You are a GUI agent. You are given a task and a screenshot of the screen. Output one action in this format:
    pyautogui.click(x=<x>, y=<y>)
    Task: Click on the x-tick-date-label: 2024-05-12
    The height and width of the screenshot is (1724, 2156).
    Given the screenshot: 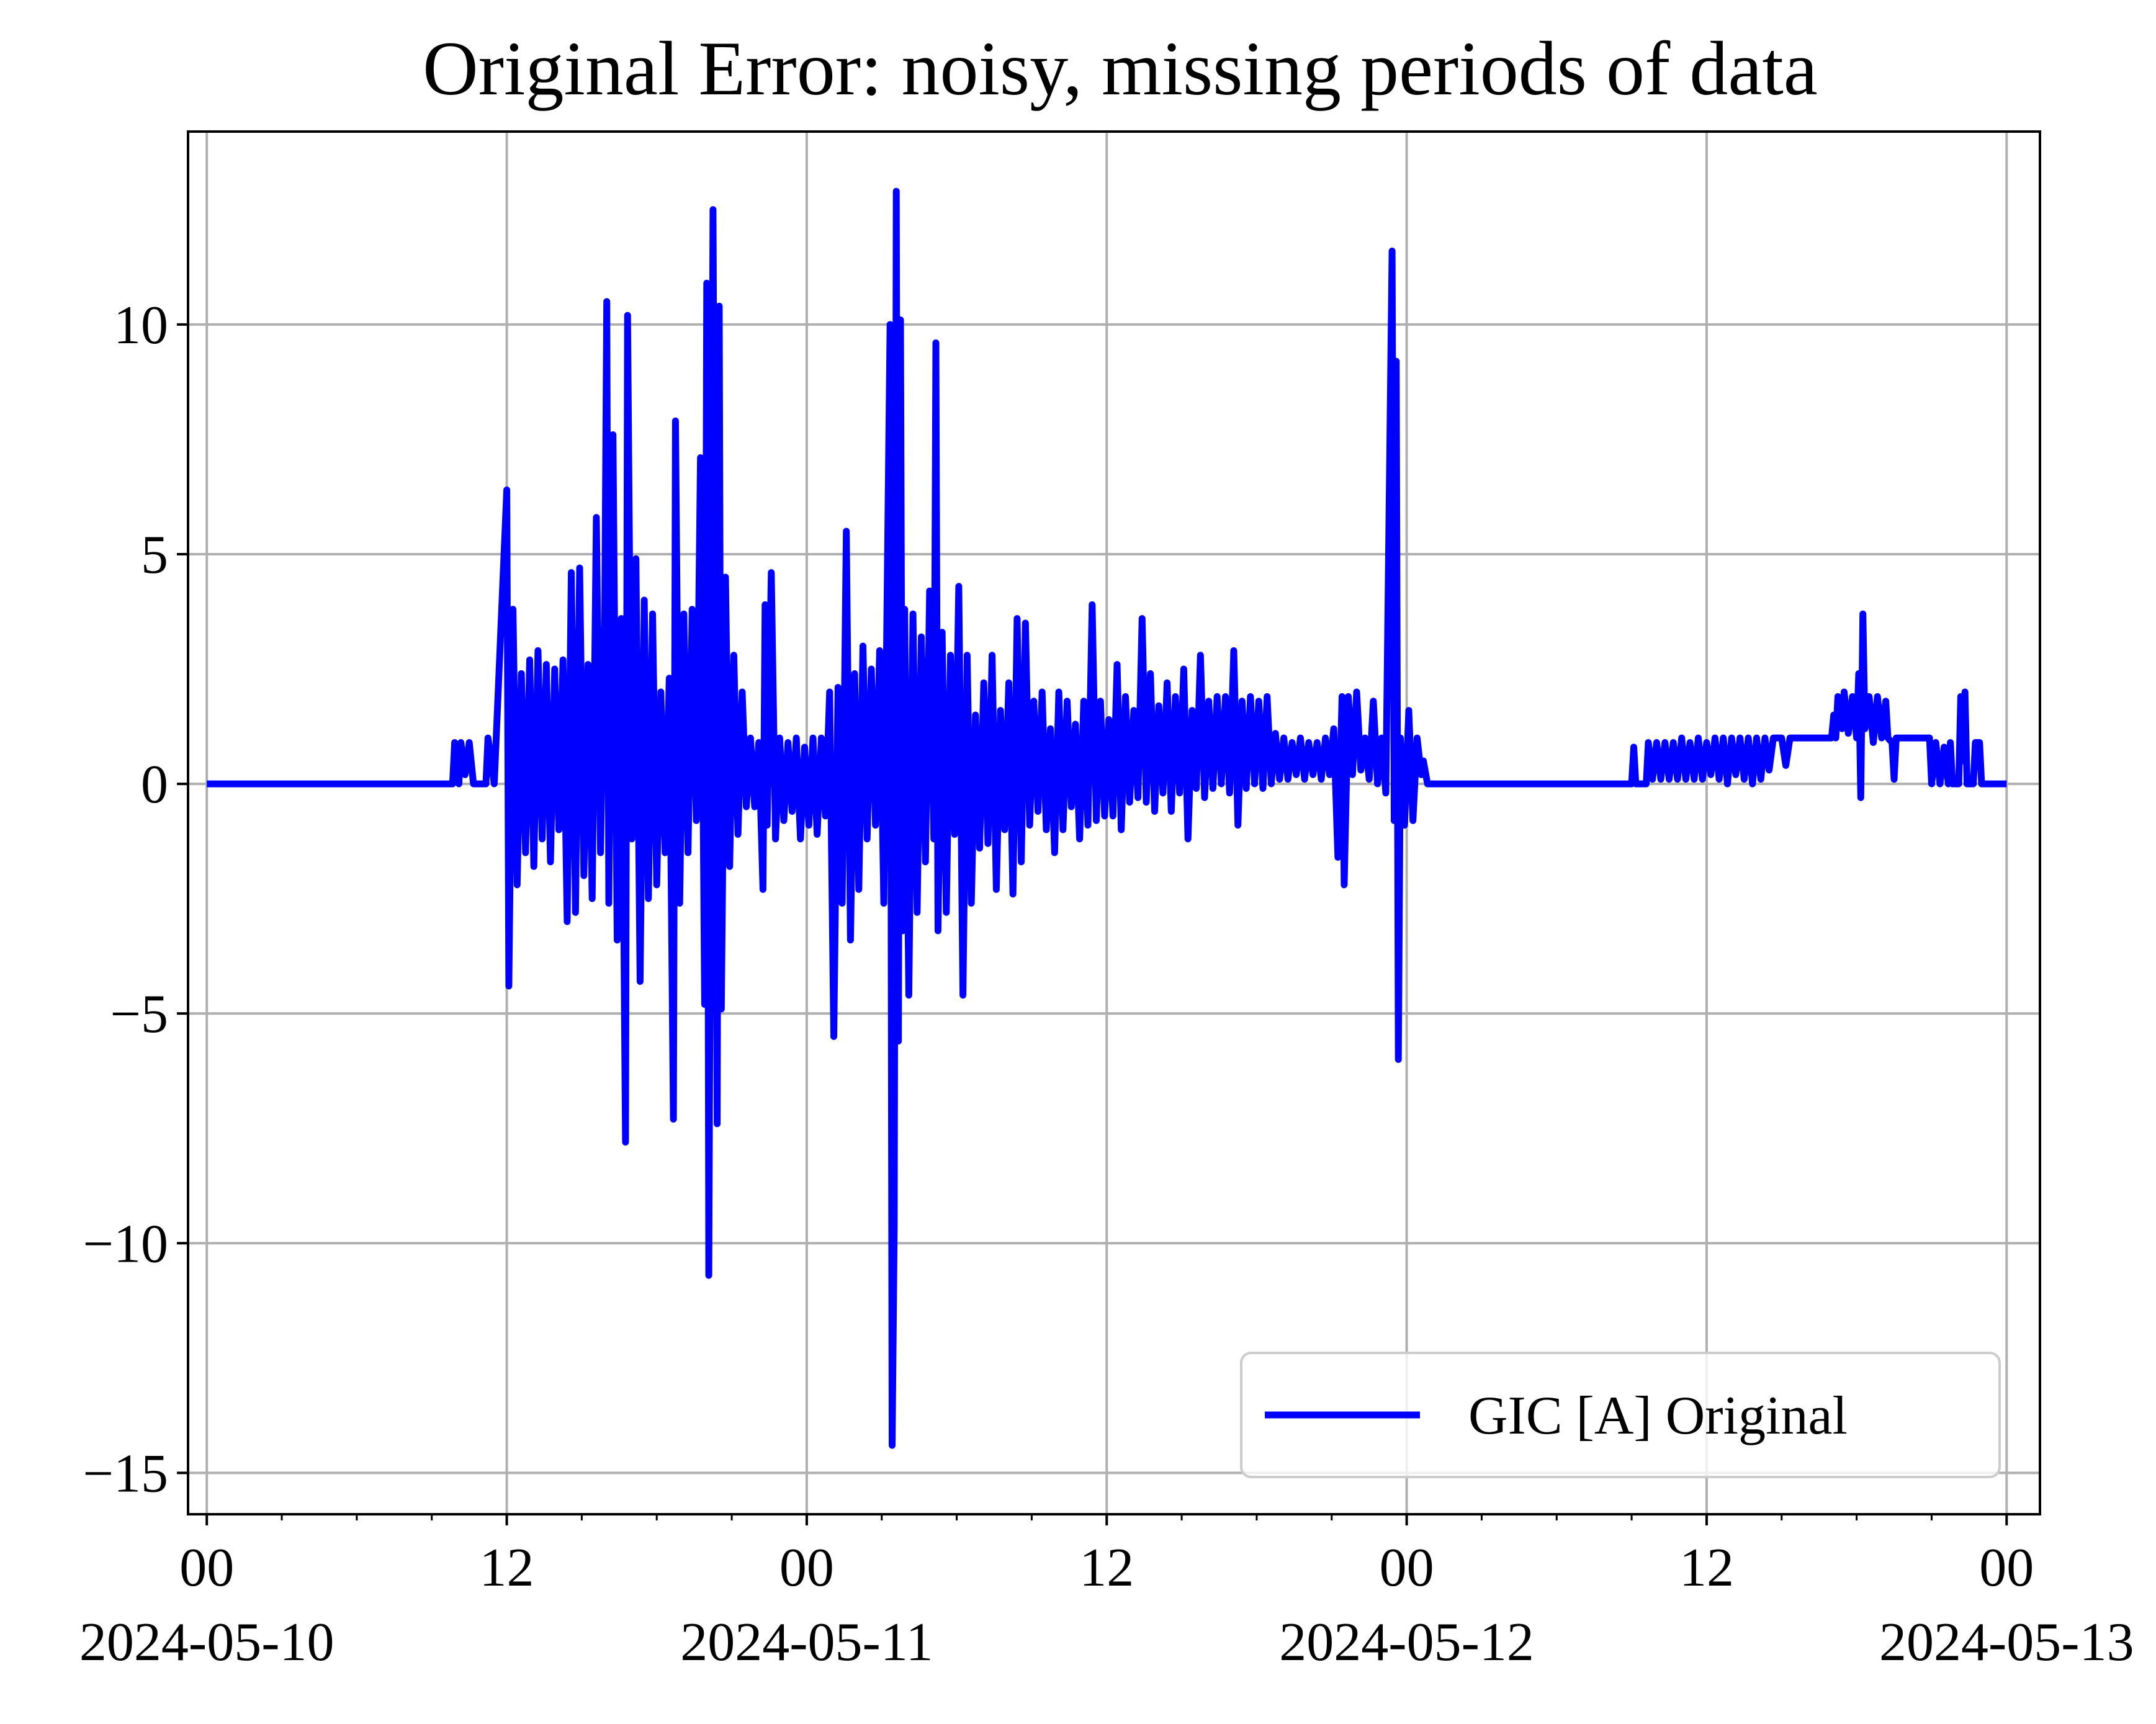 What is the action you would take?
    pyautogui.click(x=1407, y=1642)
    